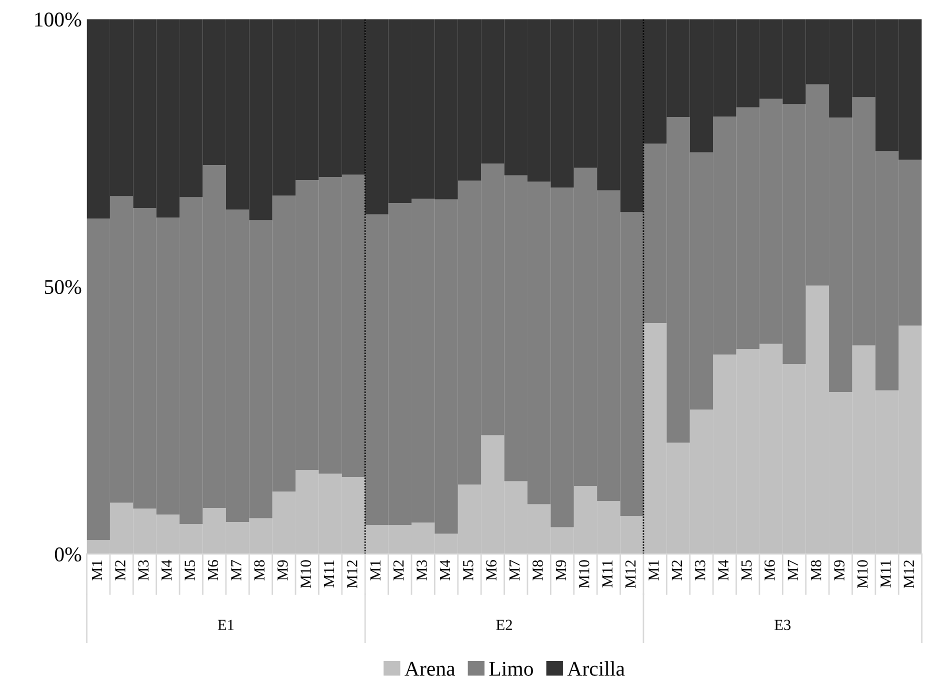 The width and height of the screenshot is (933, 684). What do you see at coordinates (63, 287) in the screenshot?
I see `y-tick-label: 50%` at bounding box center [63, 287].